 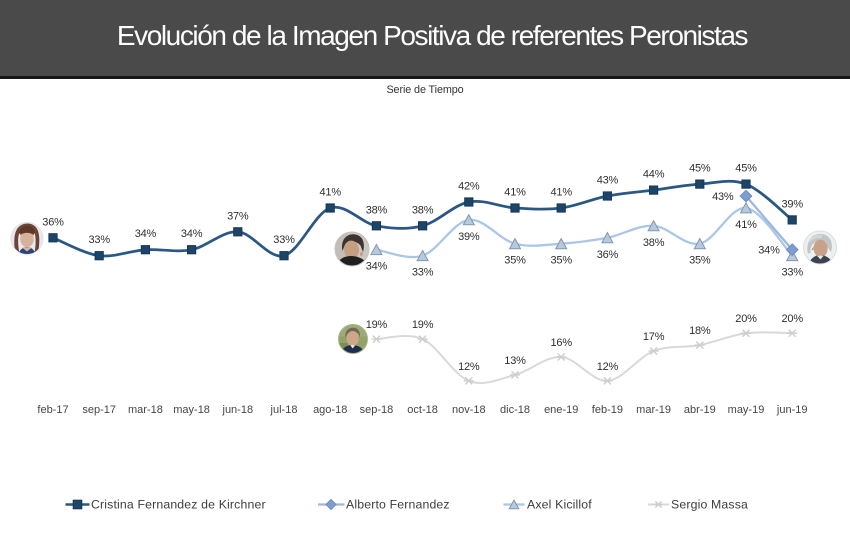 I want to click on svg-text: jun-19, so click(x=792, y=410).